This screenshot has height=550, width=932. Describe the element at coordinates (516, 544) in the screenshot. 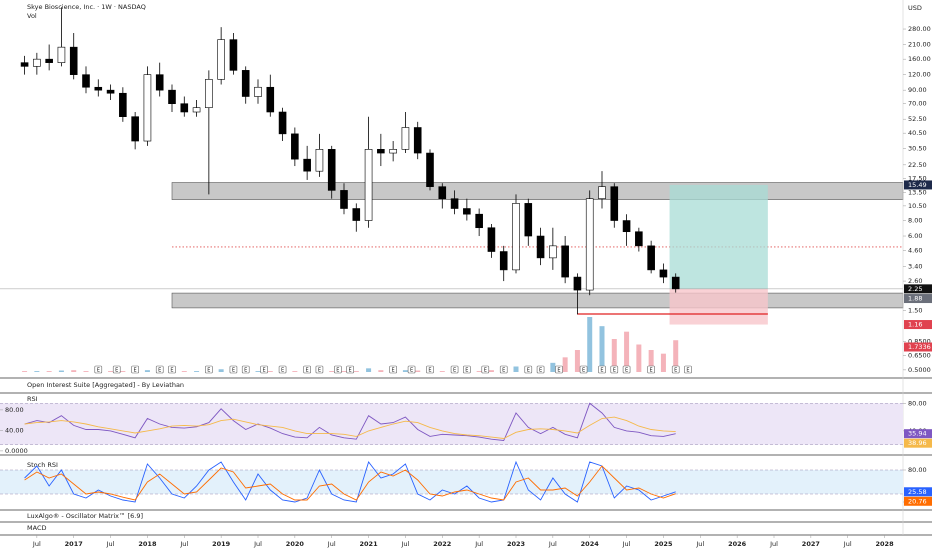

I see `x-tick-label: 2023` at that location.